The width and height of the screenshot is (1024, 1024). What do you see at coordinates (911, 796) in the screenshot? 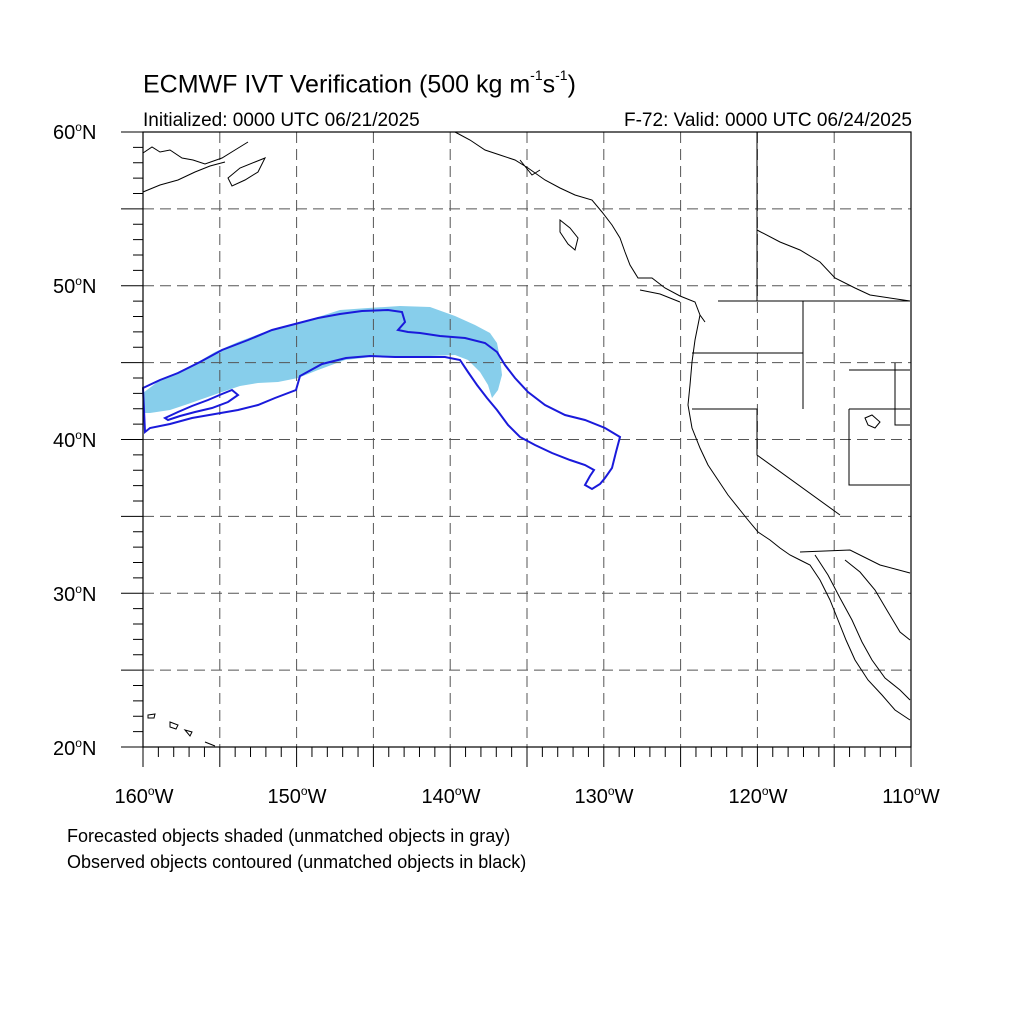
I see `lon-label-110w: 110oW` at bounding box center [911, 796].